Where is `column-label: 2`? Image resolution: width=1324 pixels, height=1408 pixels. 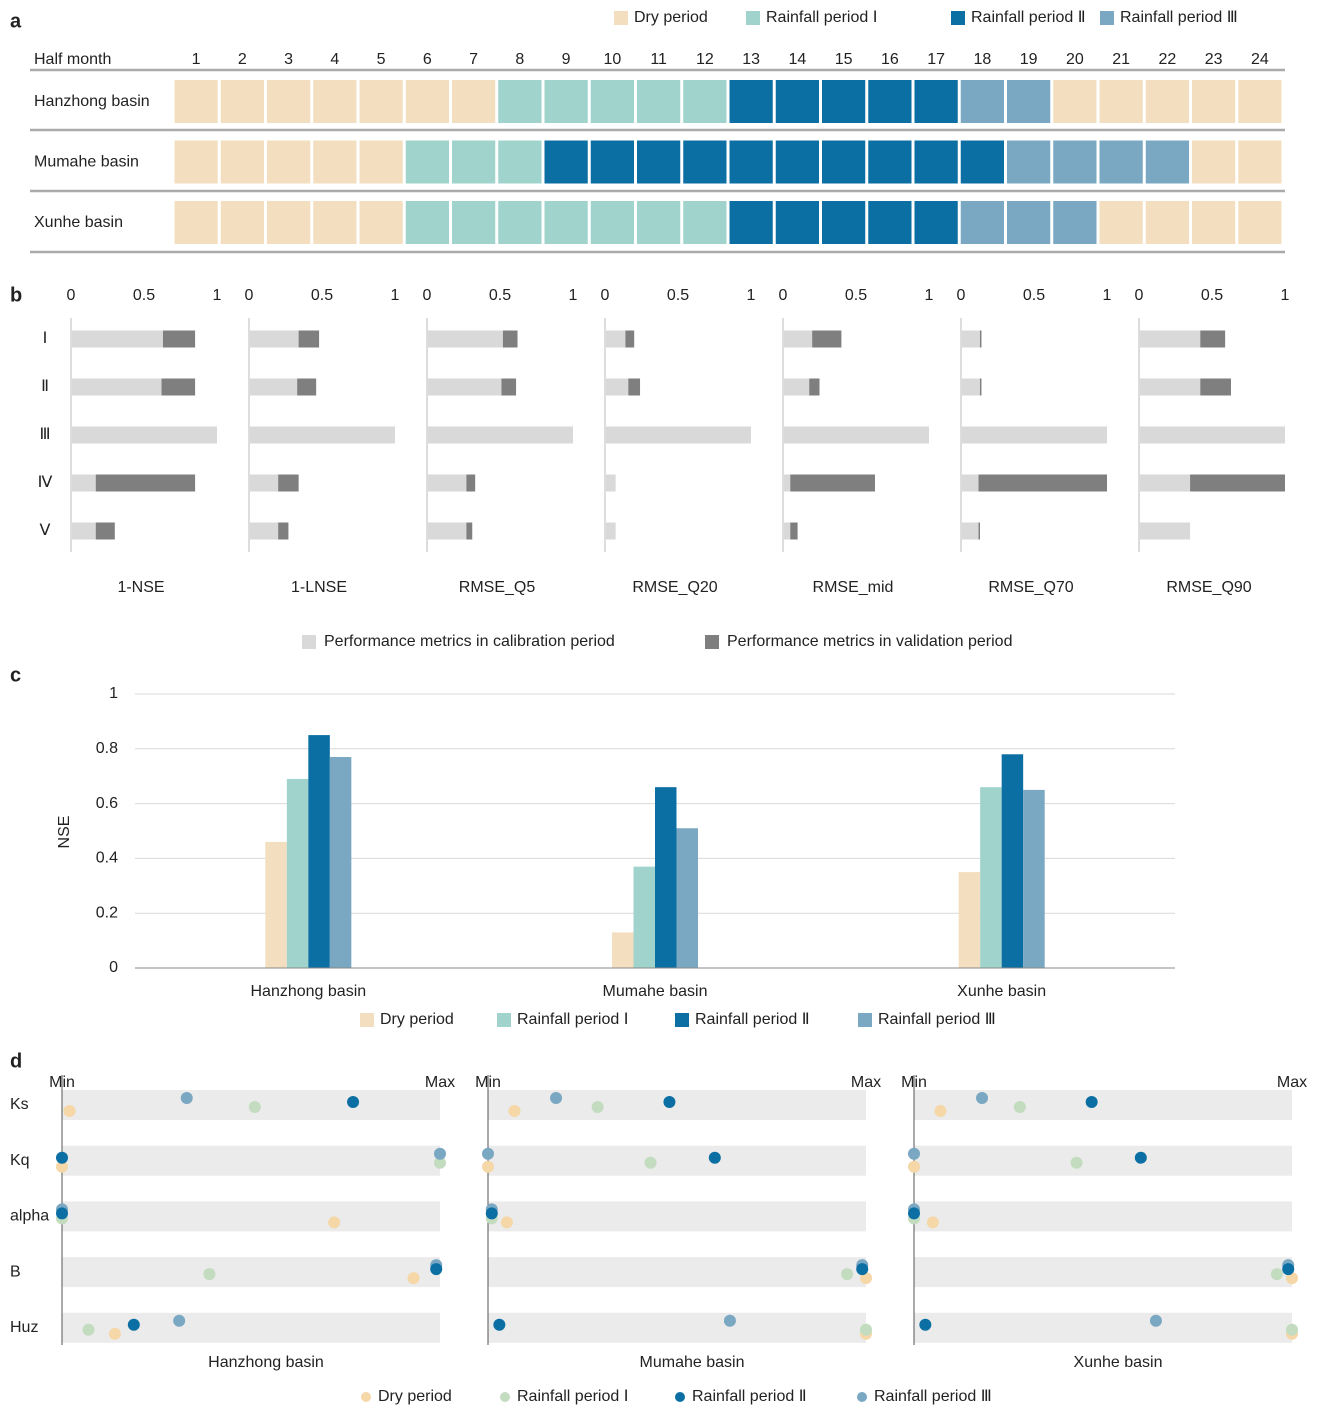
column-label: 2 is located at coordinates (242, 59).